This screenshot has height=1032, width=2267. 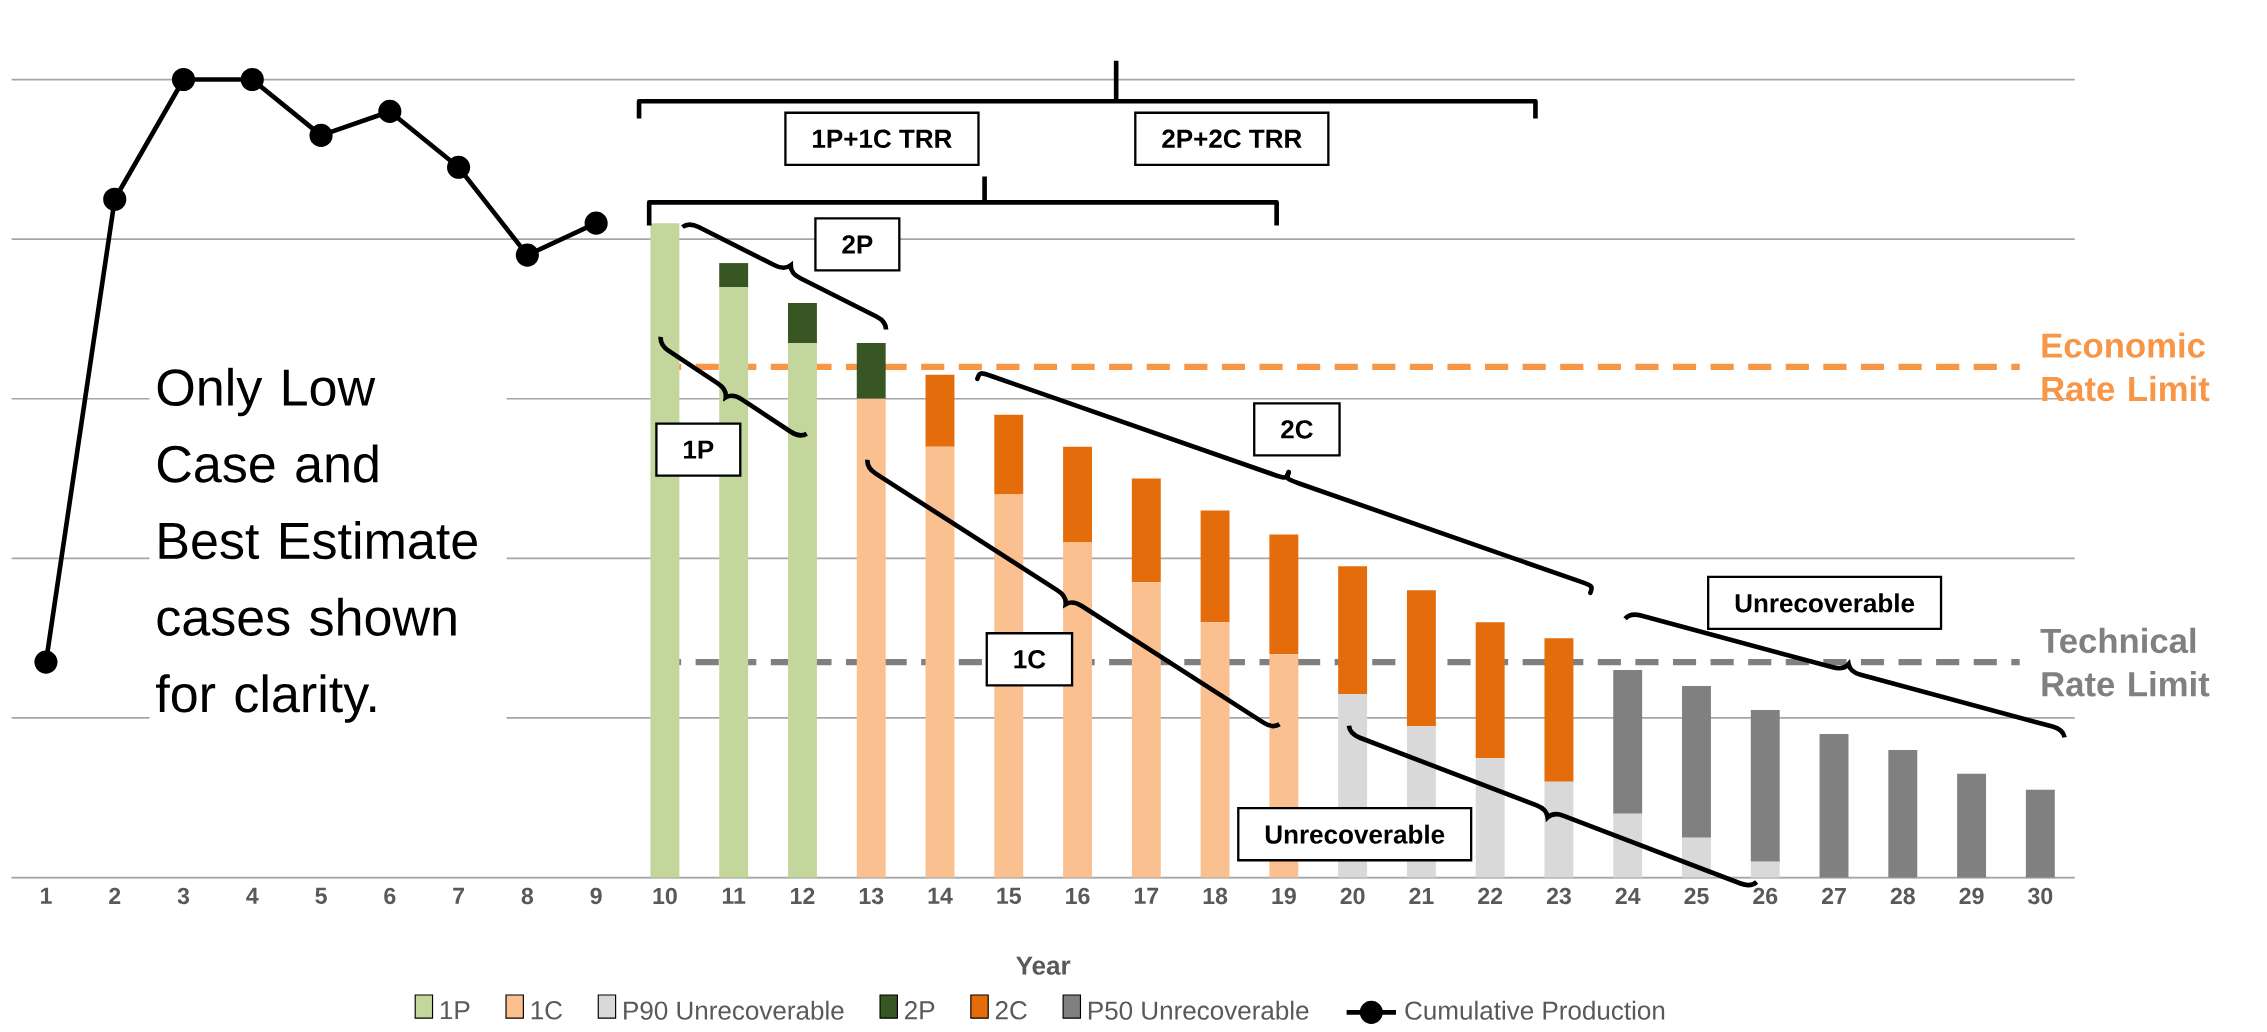 I want to click on x-tick-label: 23, so click(x=1558, y=896).